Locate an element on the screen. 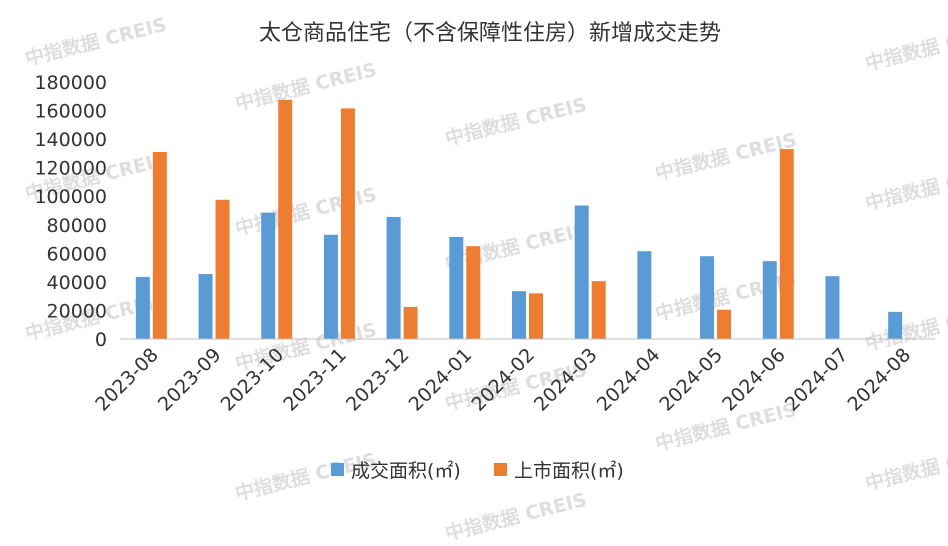 Image resolution: width=948 pixels, height=546 pixels. x-tick-label: 2024-03 is located at coordinates (566, 380).